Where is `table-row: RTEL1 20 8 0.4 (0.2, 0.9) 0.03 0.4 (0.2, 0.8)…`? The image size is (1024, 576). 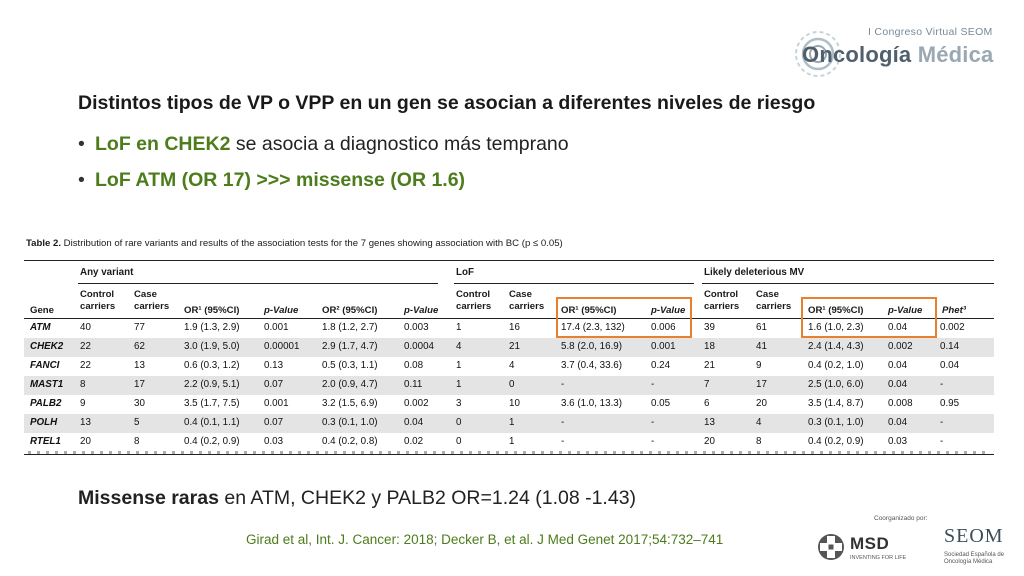
table-row: RTEL1 20 8 0.4 (0.2, 0.9) 0.03 0.4 (0.2, 0.8)… is located at coordinates (509, 442).